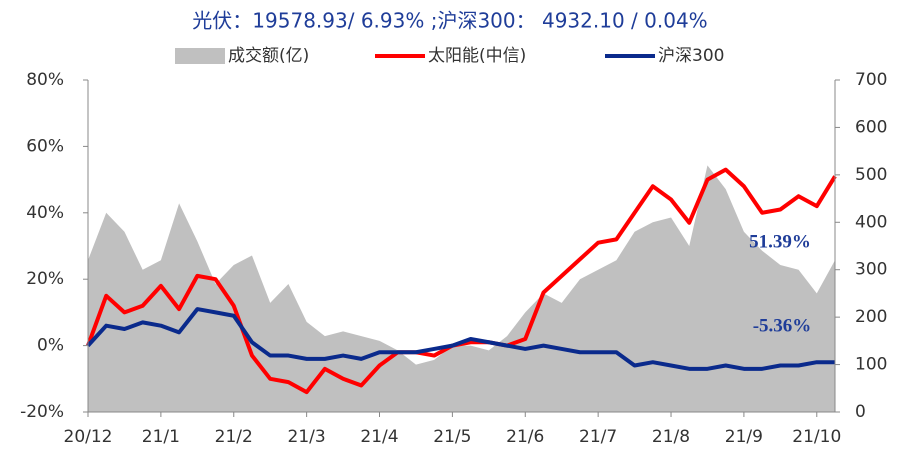 This screenshot has height=452, width=900. Describe the element at coordinates (780, 241) in the screenshot. I see `annotation: 51.39%` at that location.